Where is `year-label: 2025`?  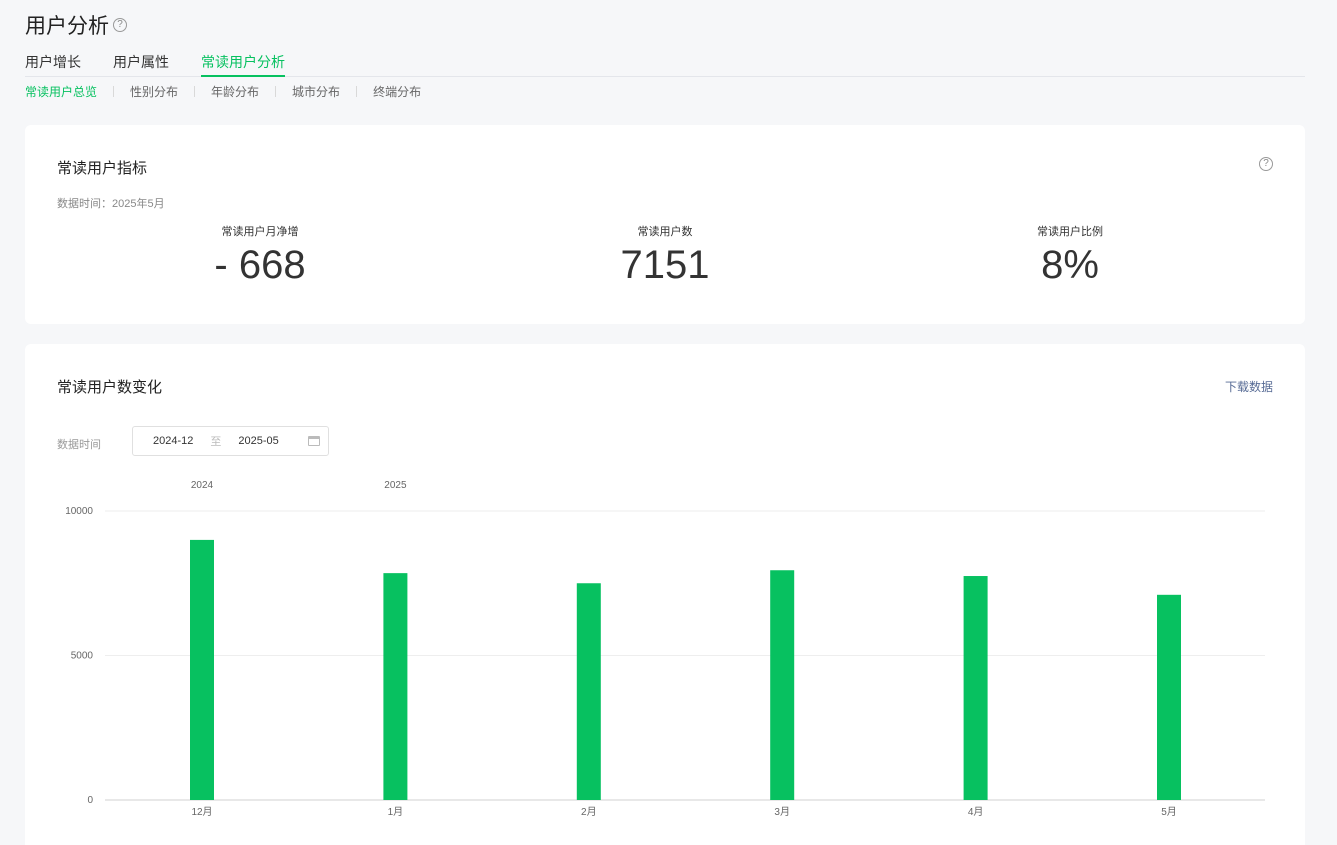
year-label: 2025 is located at coordinates (395, 485).